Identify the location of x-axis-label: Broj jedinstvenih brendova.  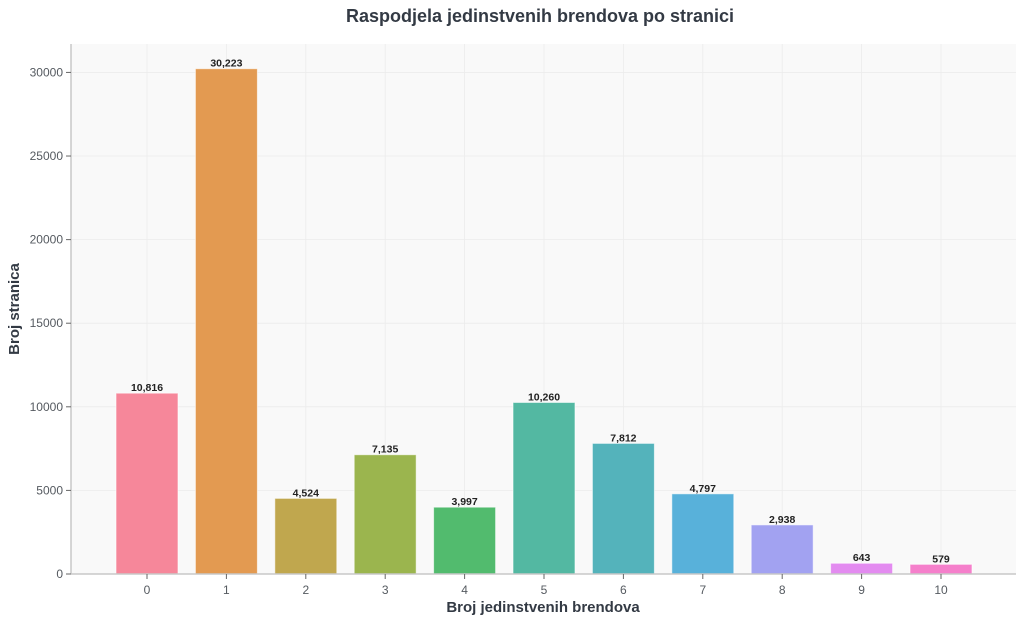
(543, 607).